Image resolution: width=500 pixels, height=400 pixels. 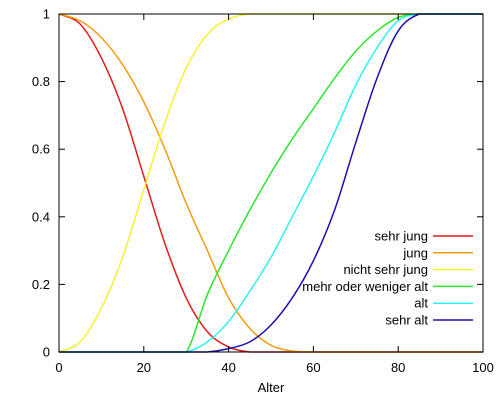 I want to click on x-tick-label: 60, so click(x=313, y=367).